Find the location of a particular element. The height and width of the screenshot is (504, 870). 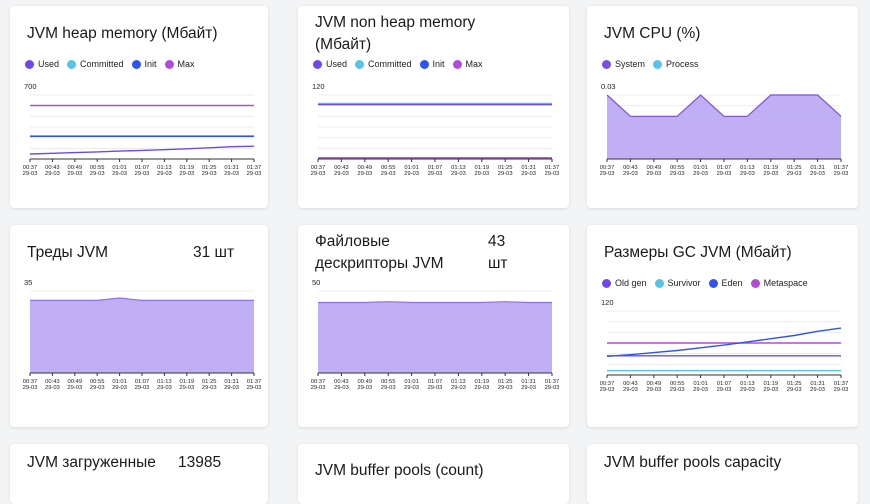

legend-label: System is located at coordinates (630, 64).